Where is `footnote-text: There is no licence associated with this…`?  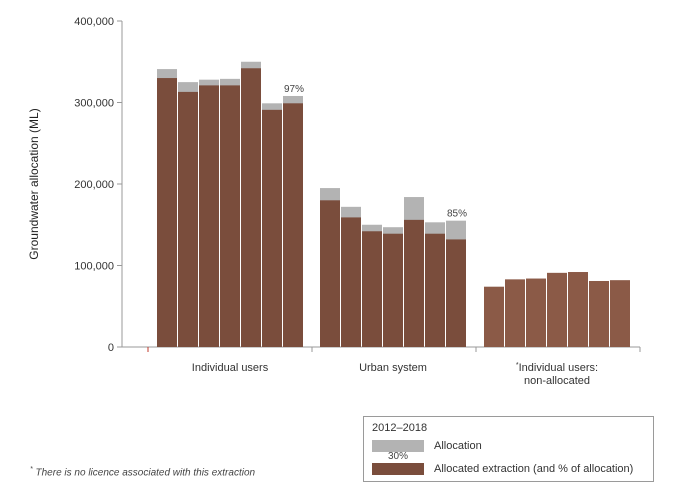
footnote-text: There is no licence associated with this… is located at coordinates (145, 473).